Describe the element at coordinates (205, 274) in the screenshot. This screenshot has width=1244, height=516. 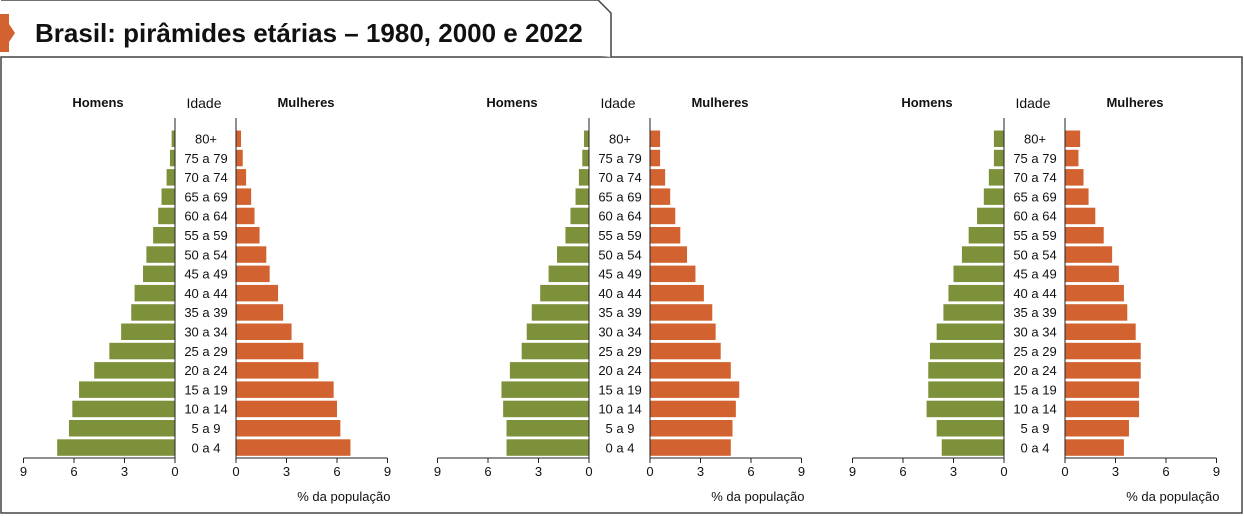
I see `age-label: 45 a 49` at that location.